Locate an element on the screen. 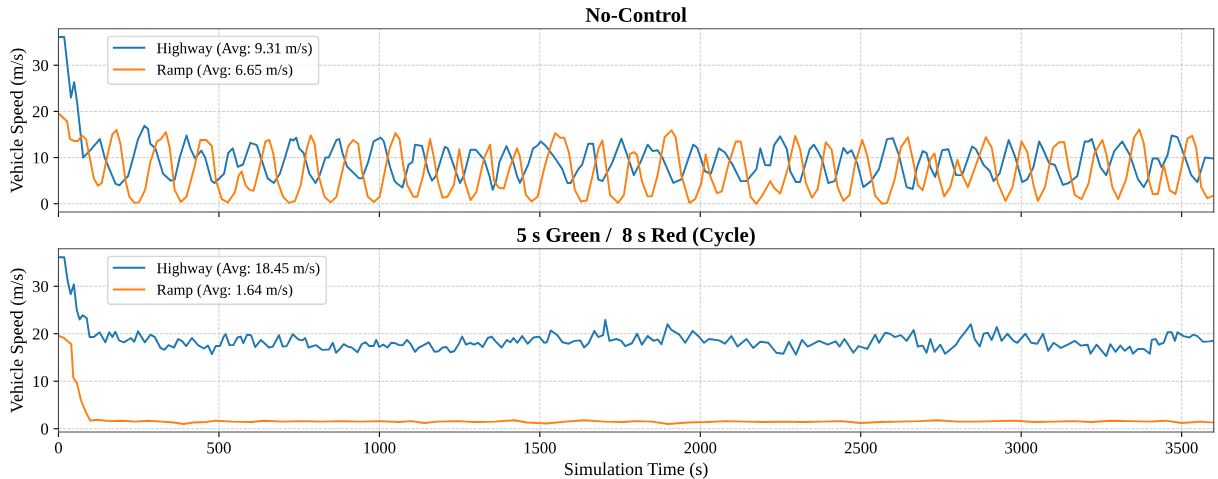 This screenshot has width=1218, height=479. chart-title: 5 s Green / 8 s Red (Cycle) is located at coordinates (636, 237).